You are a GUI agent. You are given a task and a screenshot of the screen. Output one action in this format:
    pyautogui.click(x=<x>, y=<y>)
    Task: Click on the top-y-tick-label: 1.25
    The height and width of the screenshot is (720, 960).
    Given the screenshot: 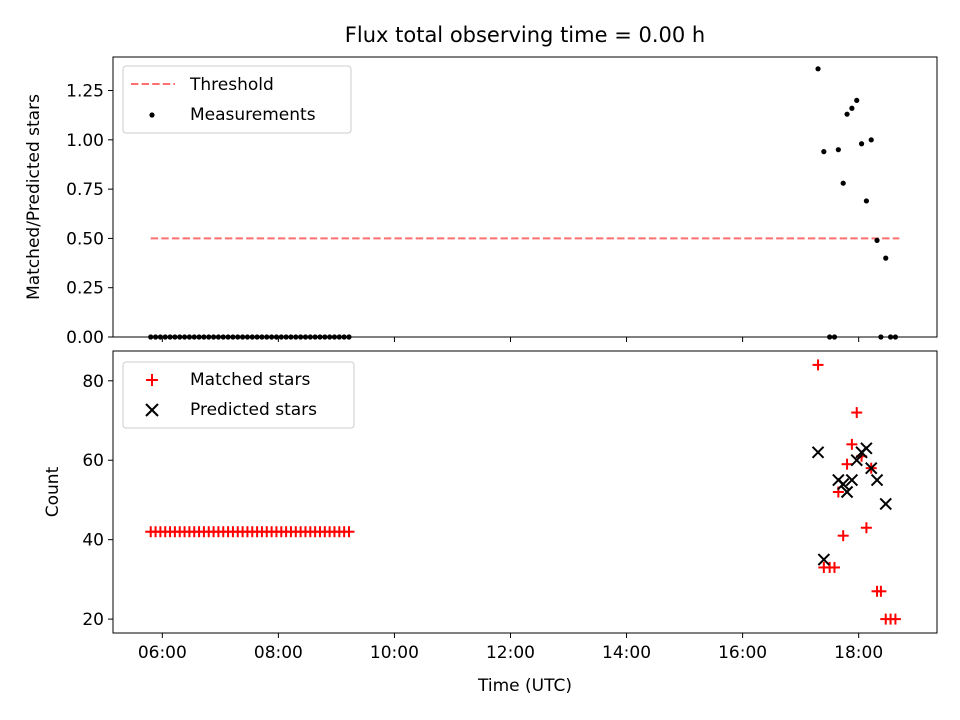 What is the action you would take?
    pyautogui.click(x=85, y=92)
    